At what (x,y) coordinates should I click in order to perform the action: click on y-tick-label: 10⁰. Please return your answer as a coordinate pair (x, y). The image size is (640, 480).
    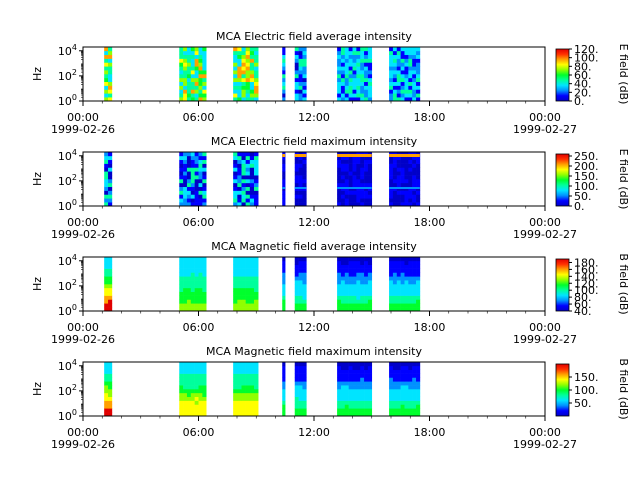
    Looking at the image, I should click on (67, 415).